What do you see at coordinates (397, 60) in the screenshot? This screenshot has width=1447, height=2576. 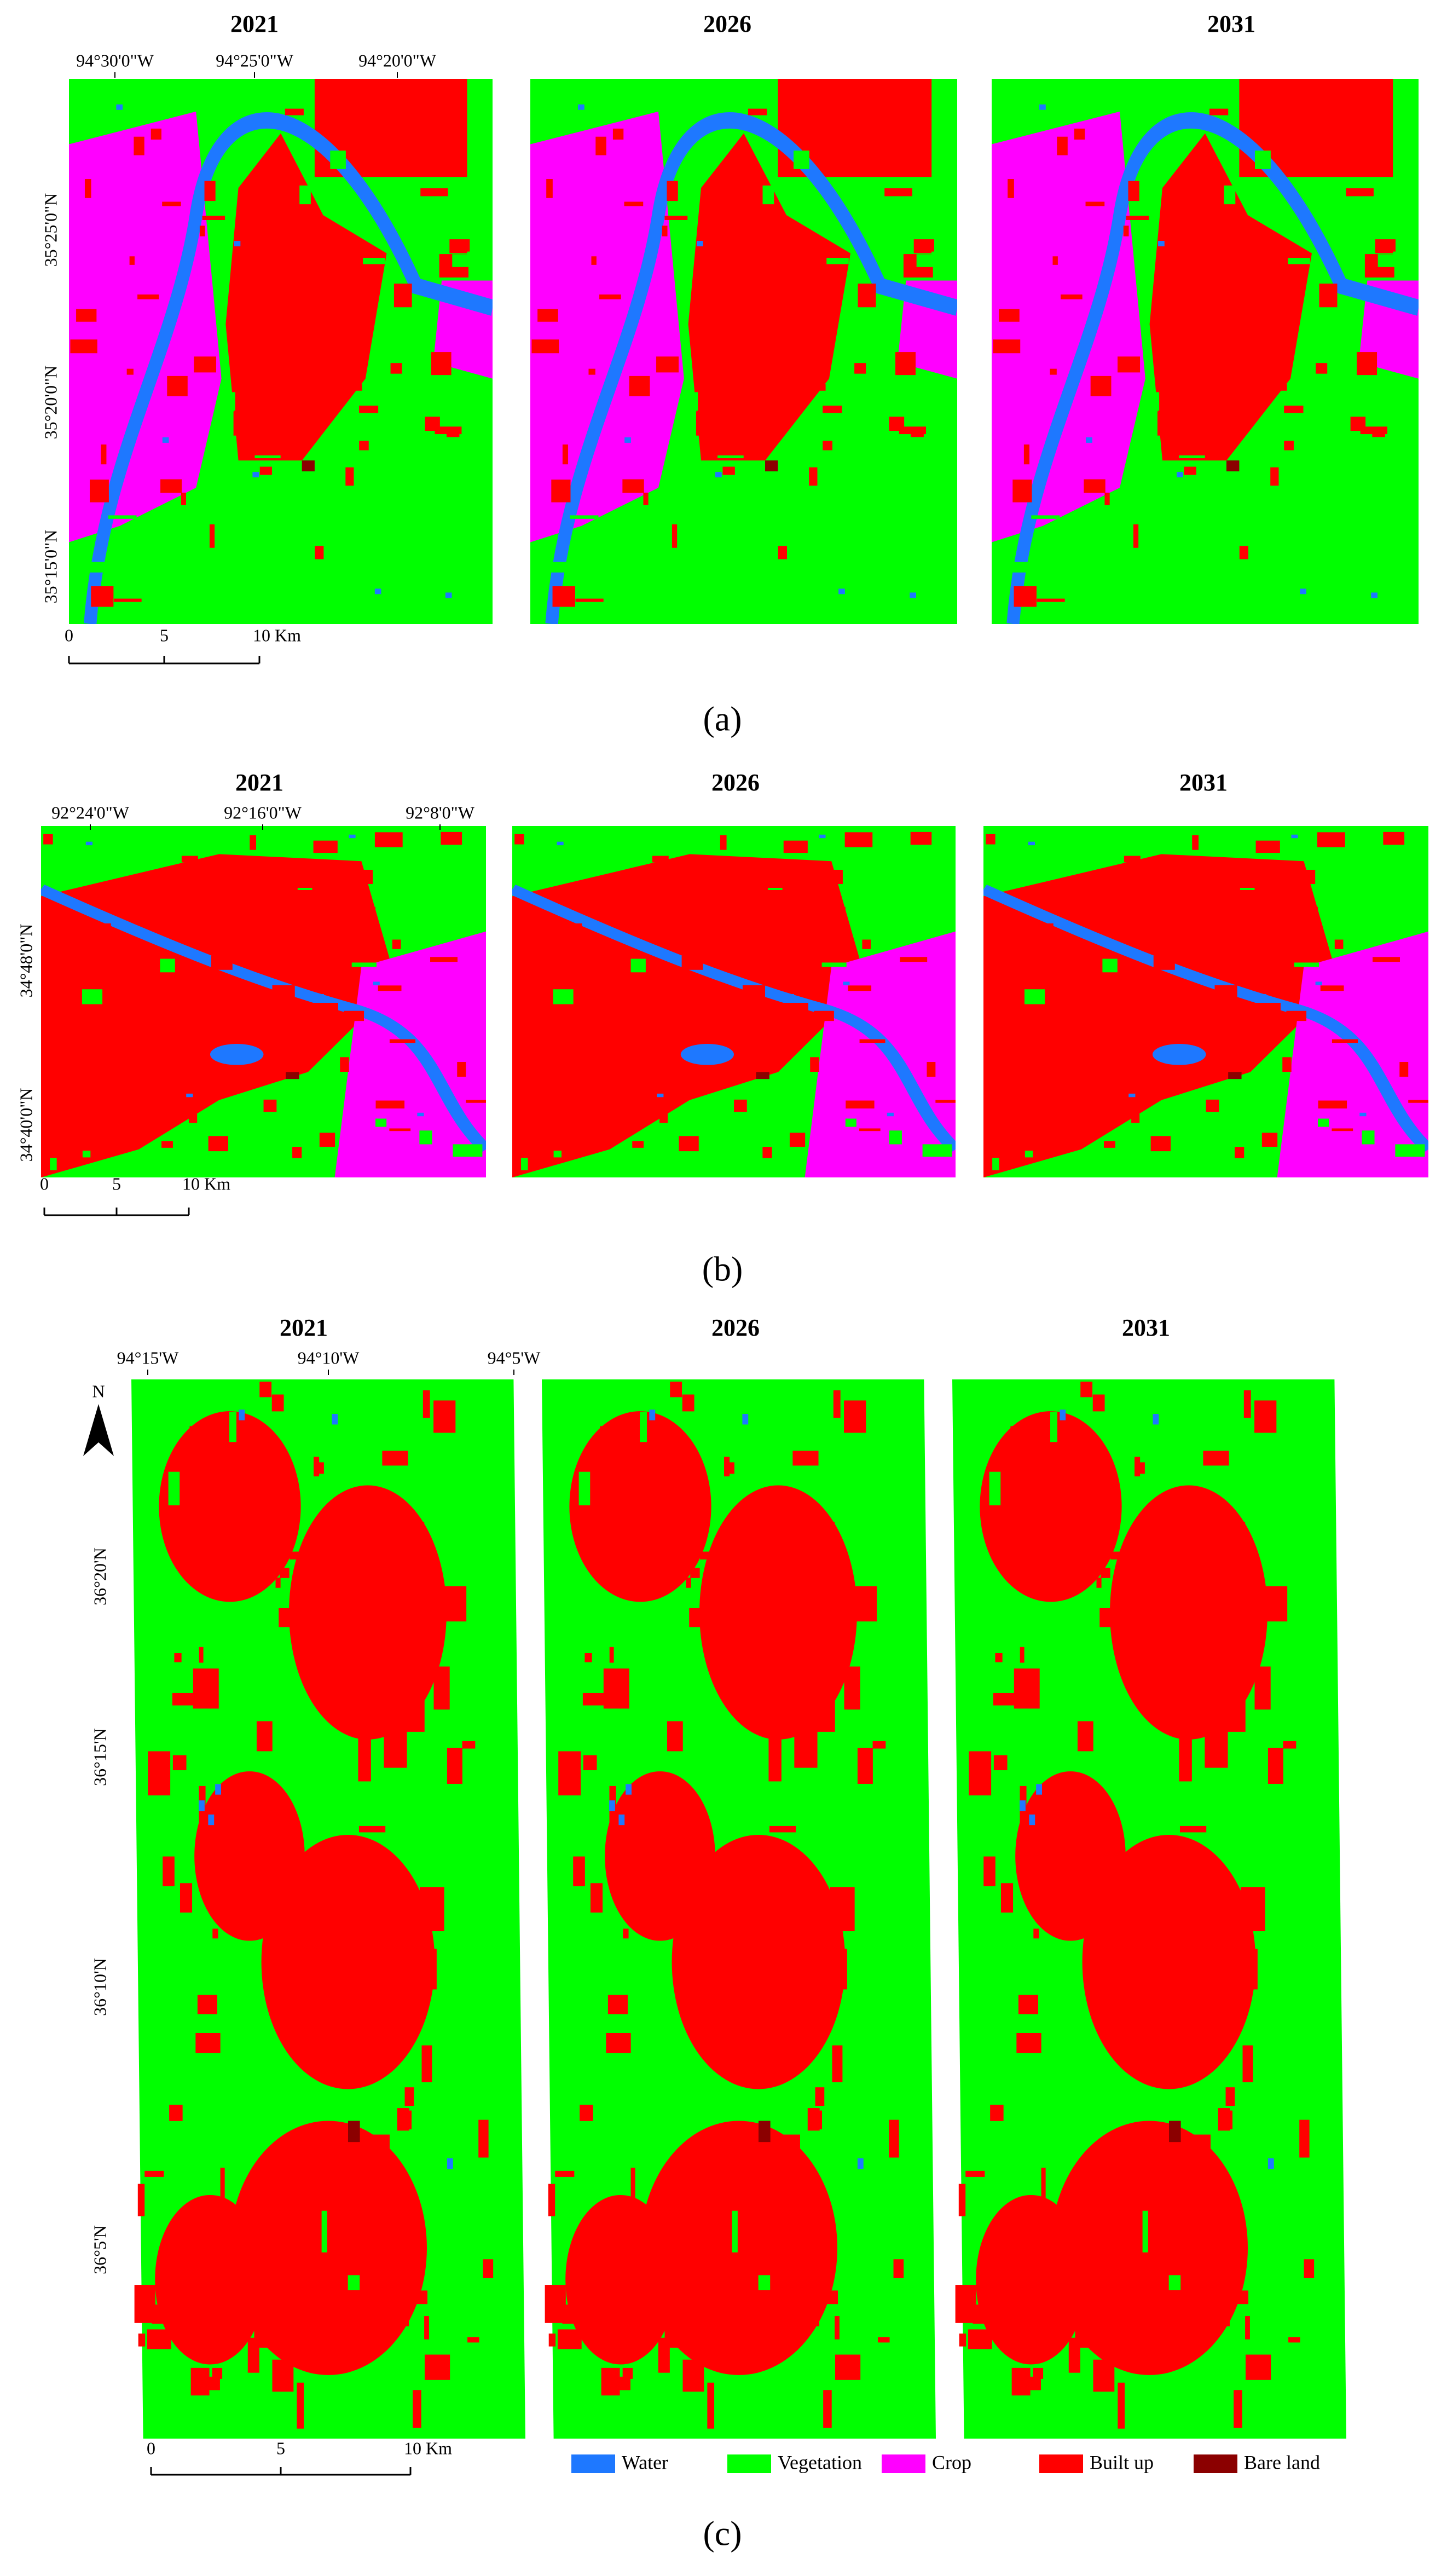 I see `longitude-label: 94°20'0"W` at bounding box center [397, 60].